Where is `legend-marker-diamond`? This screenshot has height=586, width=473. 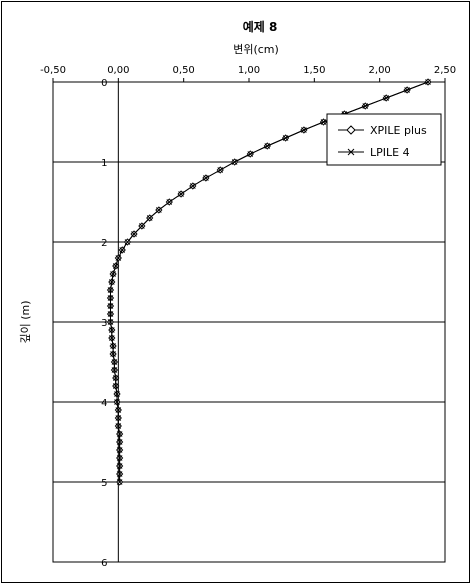 legend-marker-diamond is located at coordinates (351, 130).